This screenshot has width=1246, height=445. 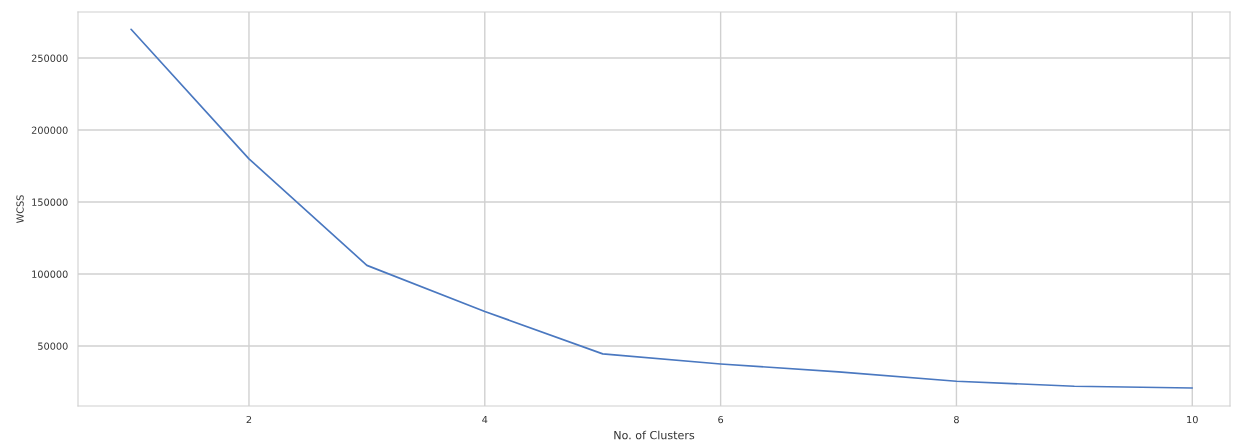 What do you see at coordinates (249, 419) in the screenshot?
I see `x-tick-label: 2` at bounding box center [249, 419].